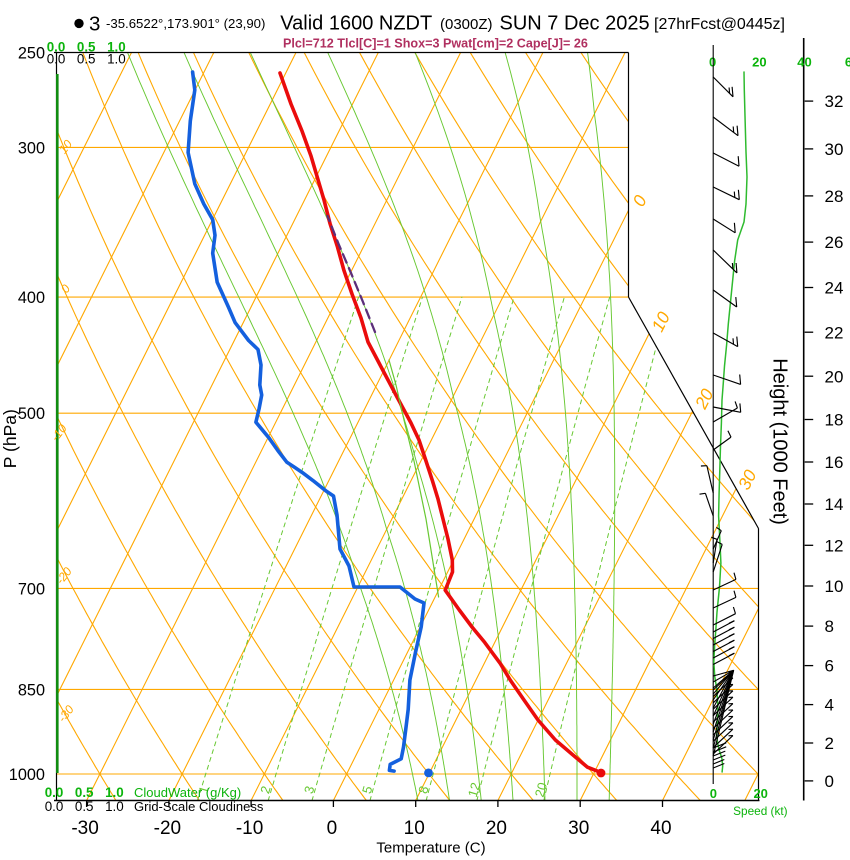 The width and height of the screenshot is (850, 860). I want to click on svg-text: Speed (kt), so click(760, 811).